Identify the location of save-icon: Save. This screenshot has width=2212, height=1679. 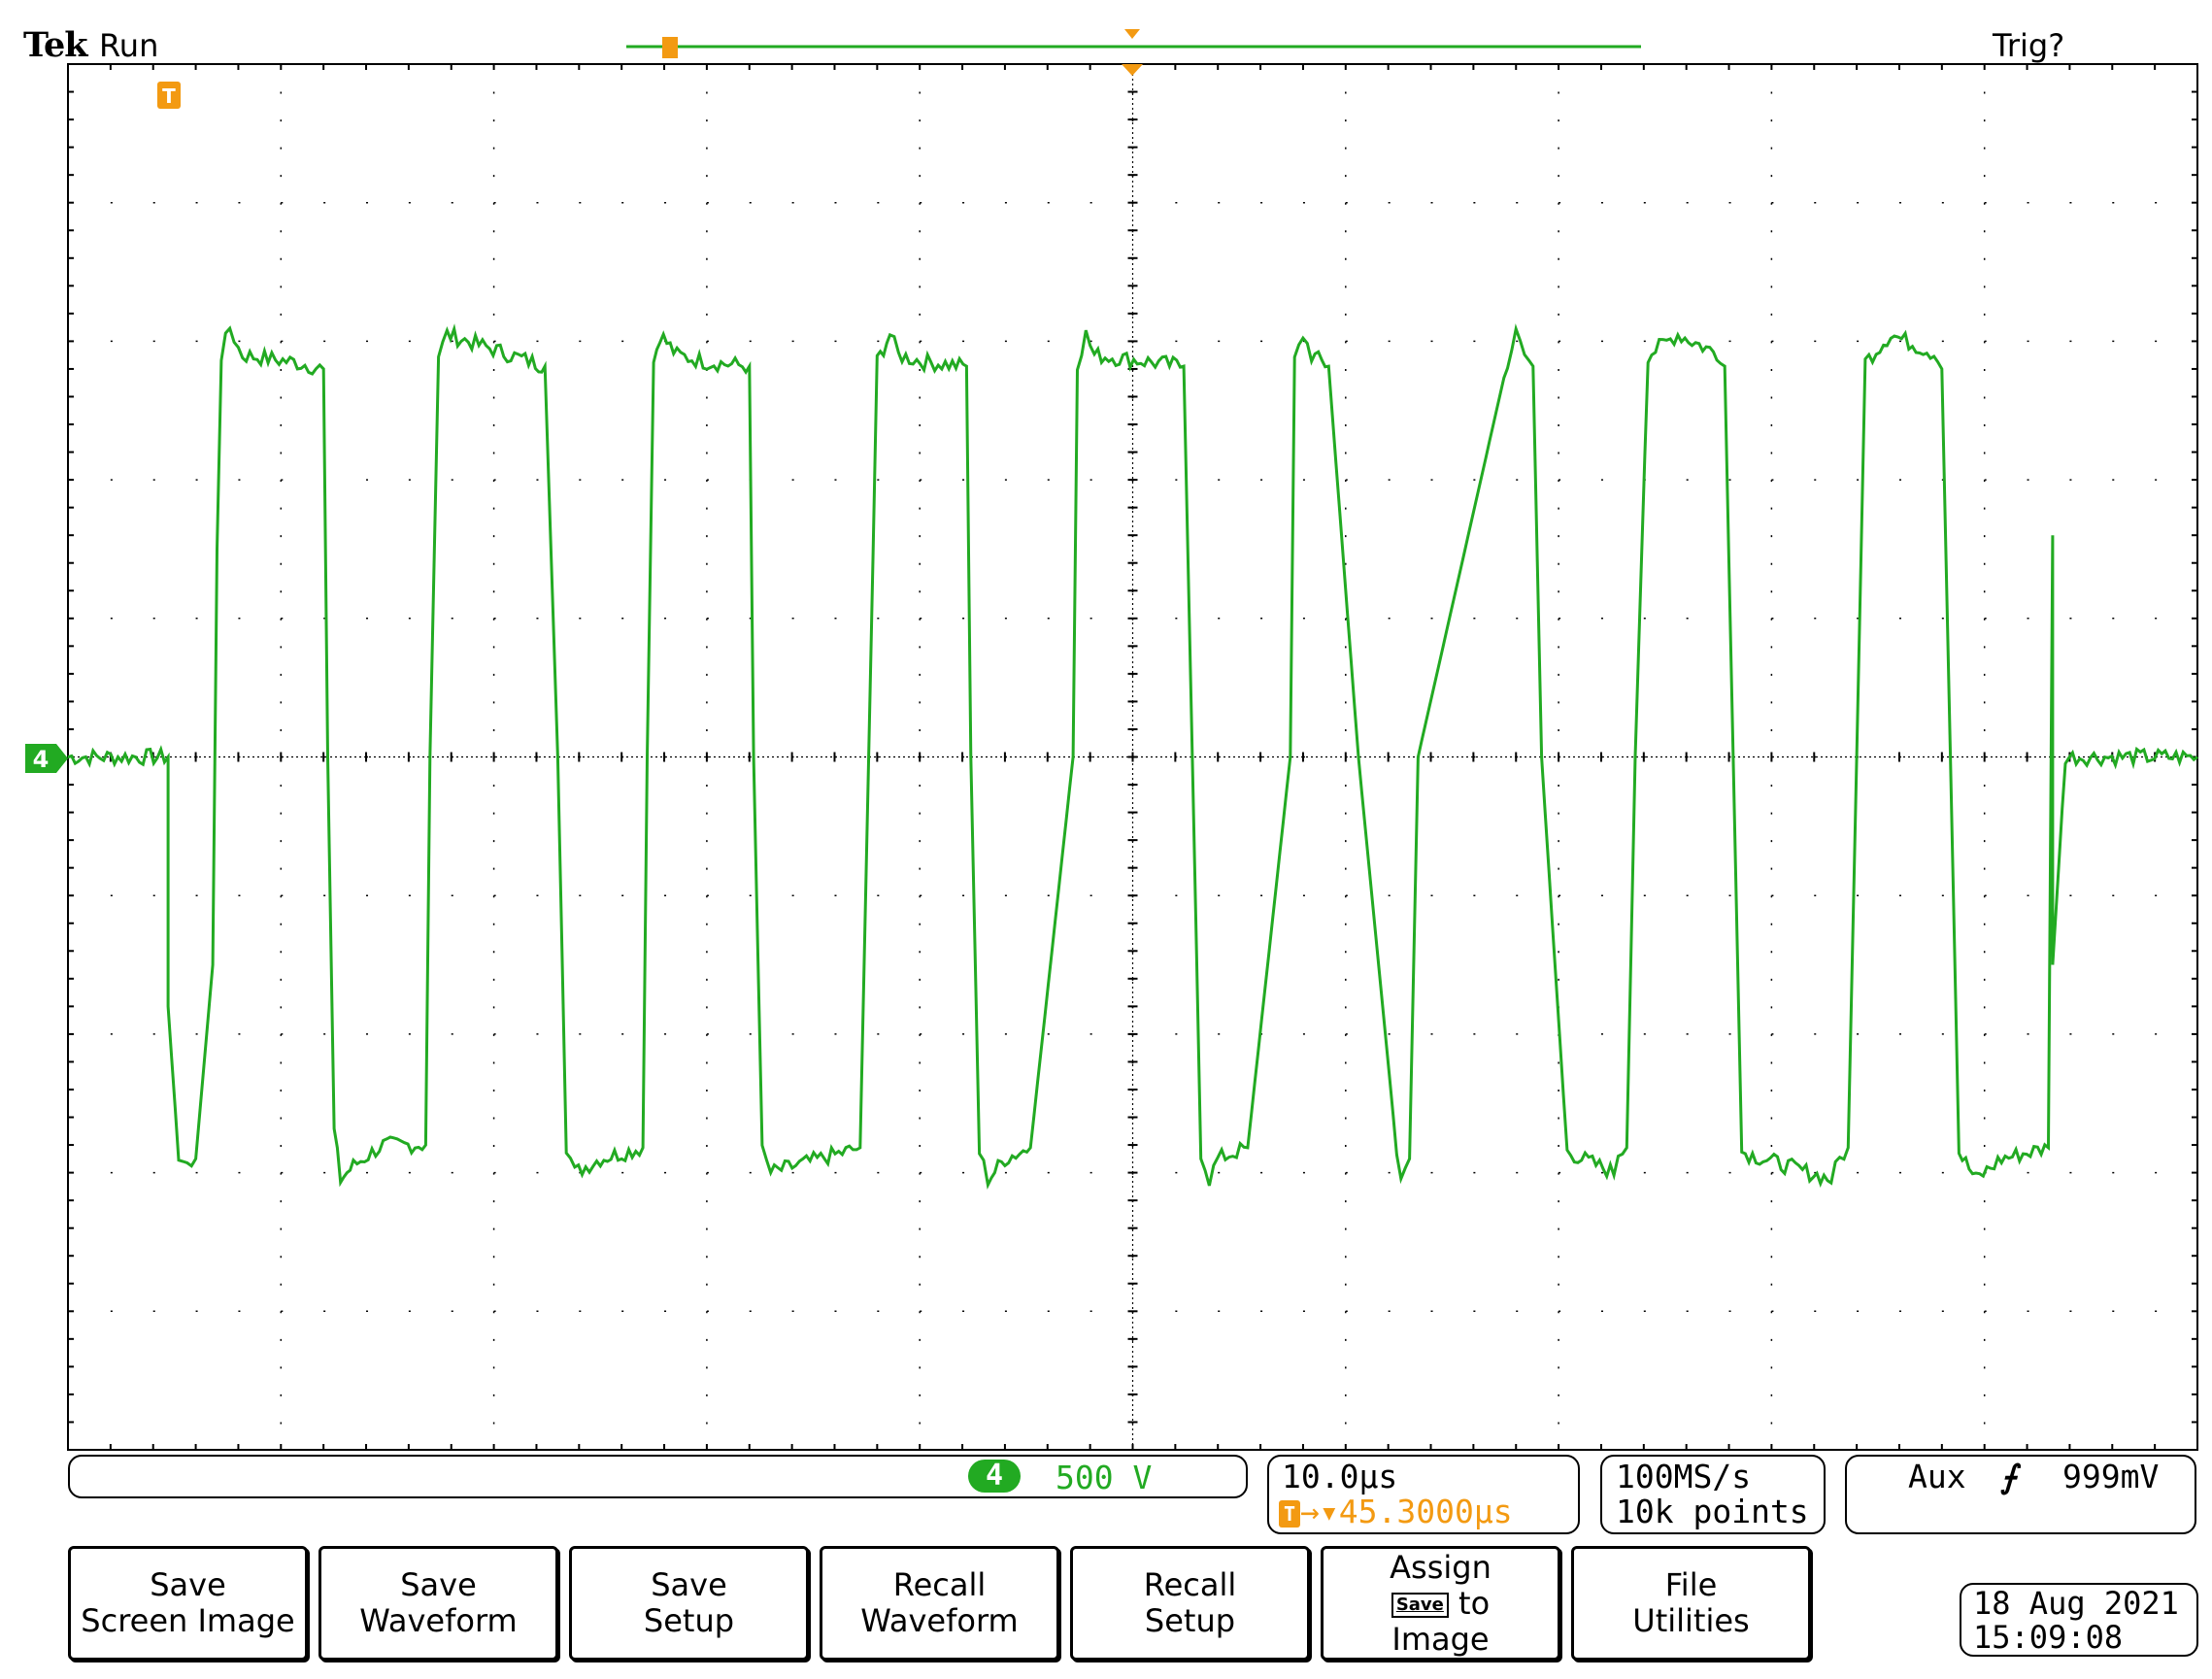
(1420, 1605).